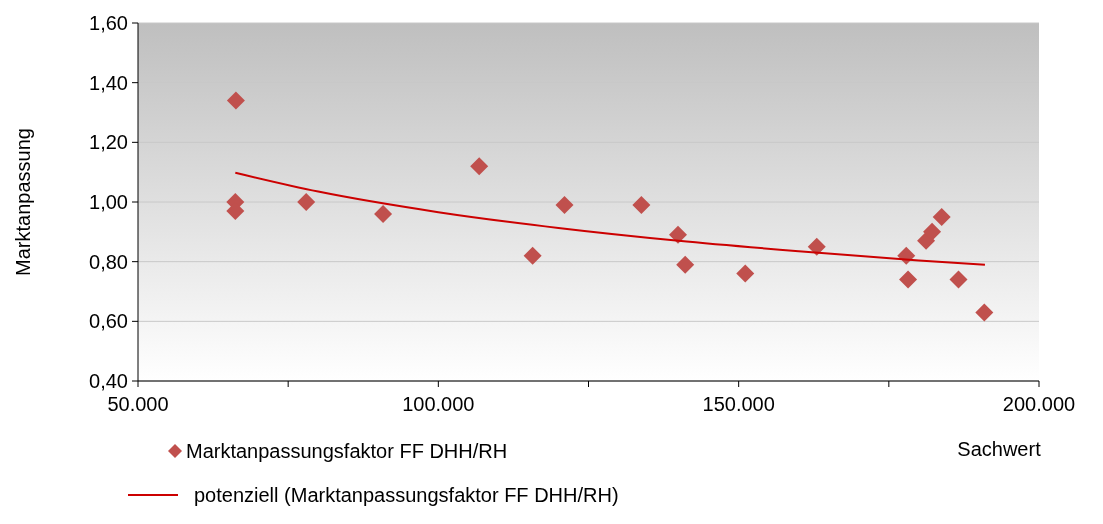 The height and width of the screenshot is (524, 1103). Describe the element at coordinates (610, 218) in the screenshot. I see `line-series` at that location.